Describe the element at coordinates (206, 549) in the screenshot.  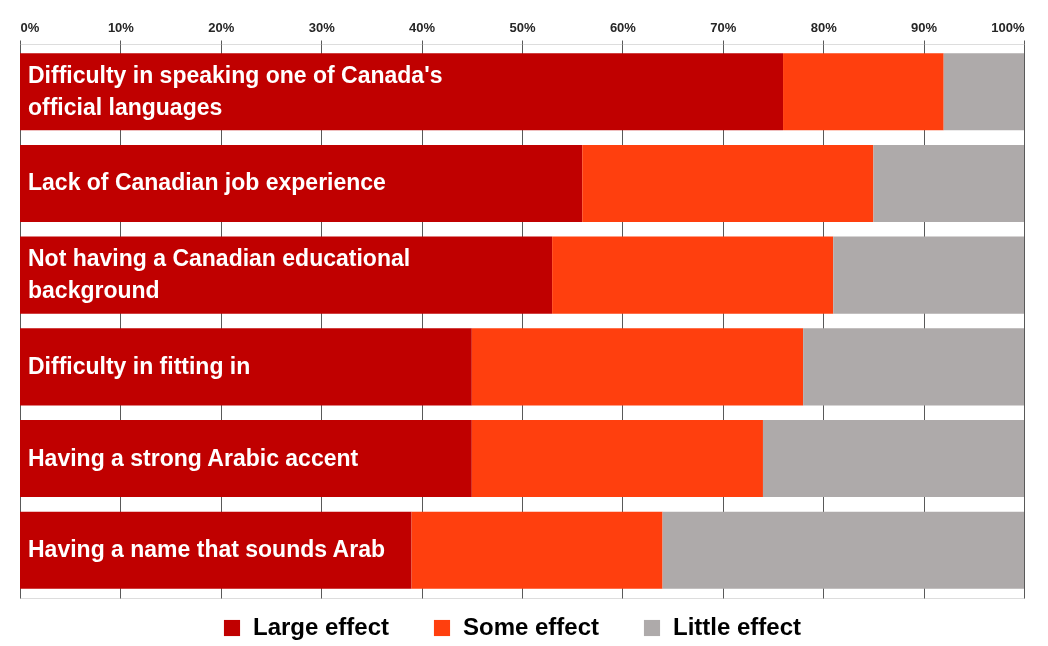
I see `y-tick-label: Having a name that sounds Arab` at that location.